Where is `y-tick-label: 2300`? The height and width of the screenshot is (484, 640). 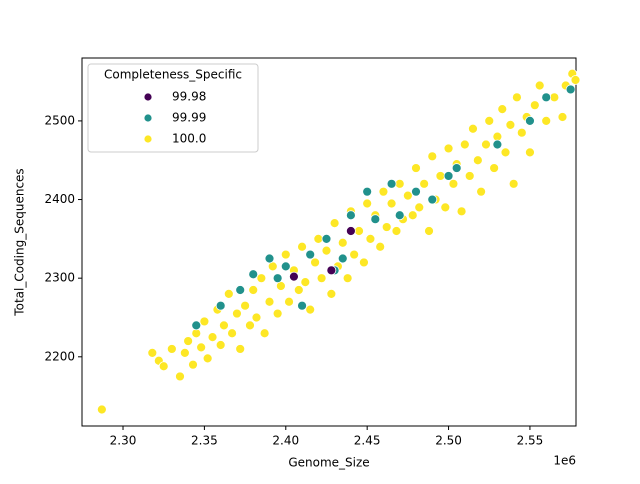
y-tick-label: 2300 is located at coordinates (59, 278).